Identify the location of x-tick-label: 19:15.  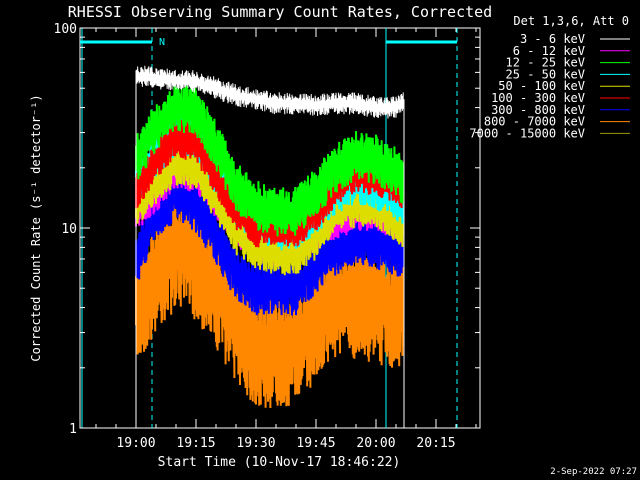
(195, 443).